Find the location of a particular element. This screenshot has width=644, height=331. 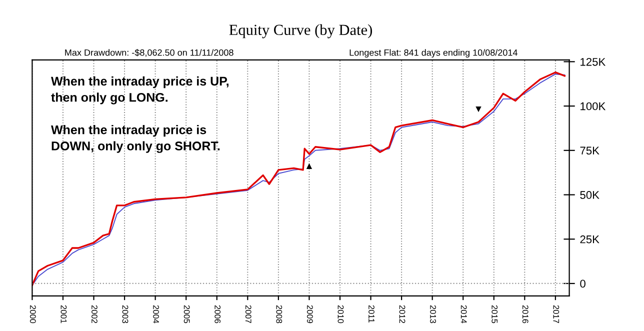

x-tick-label: 2016 is located at coordinates (525, 314).